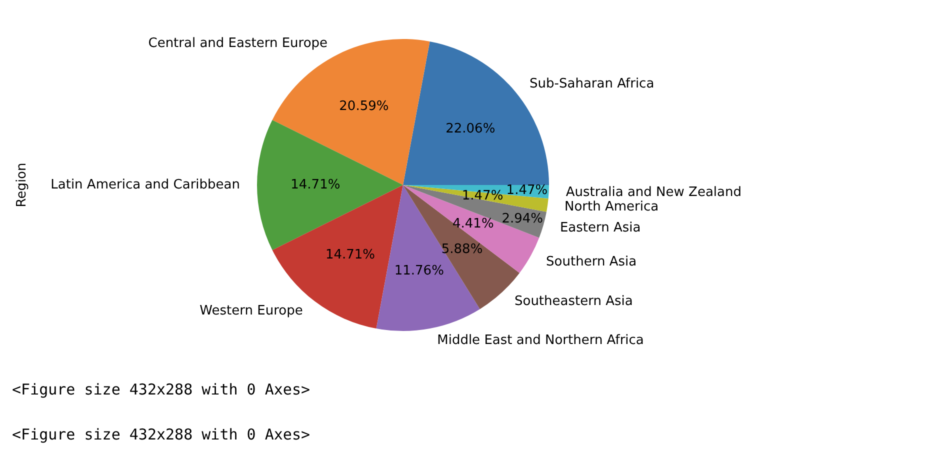  What do you see at coordinates (573, 302) in the screenshot?
I see `slice-label: Southeastern Asia` at bounding box center [573, 302].